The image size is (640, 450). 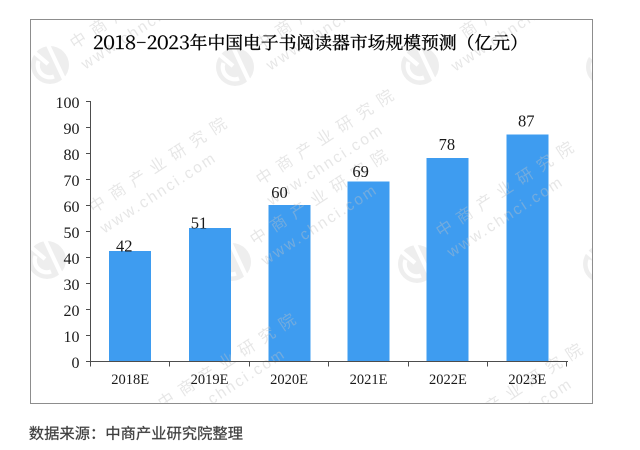 I want to click on svg-text: 78, so click(x=447, y=144).